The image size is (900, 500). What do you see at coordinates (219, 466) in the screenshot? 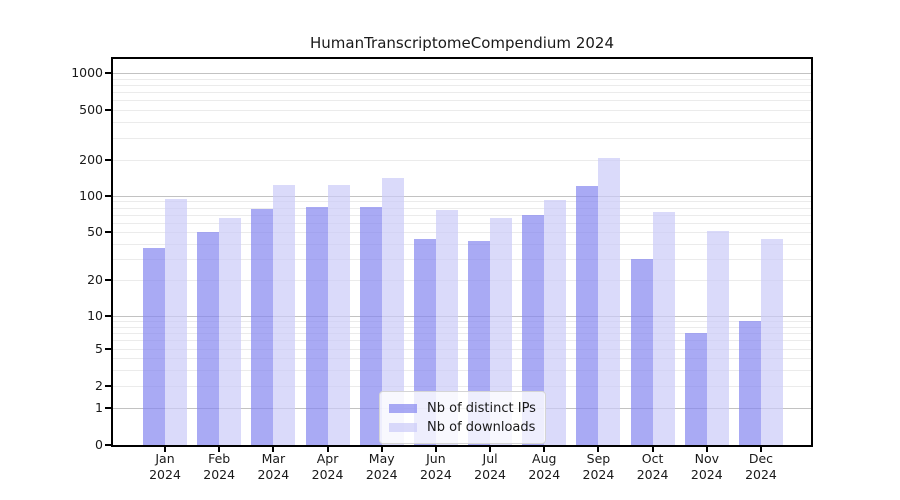
I see `x-tick-label: Feb 2024` at bounding box center [219, 466].